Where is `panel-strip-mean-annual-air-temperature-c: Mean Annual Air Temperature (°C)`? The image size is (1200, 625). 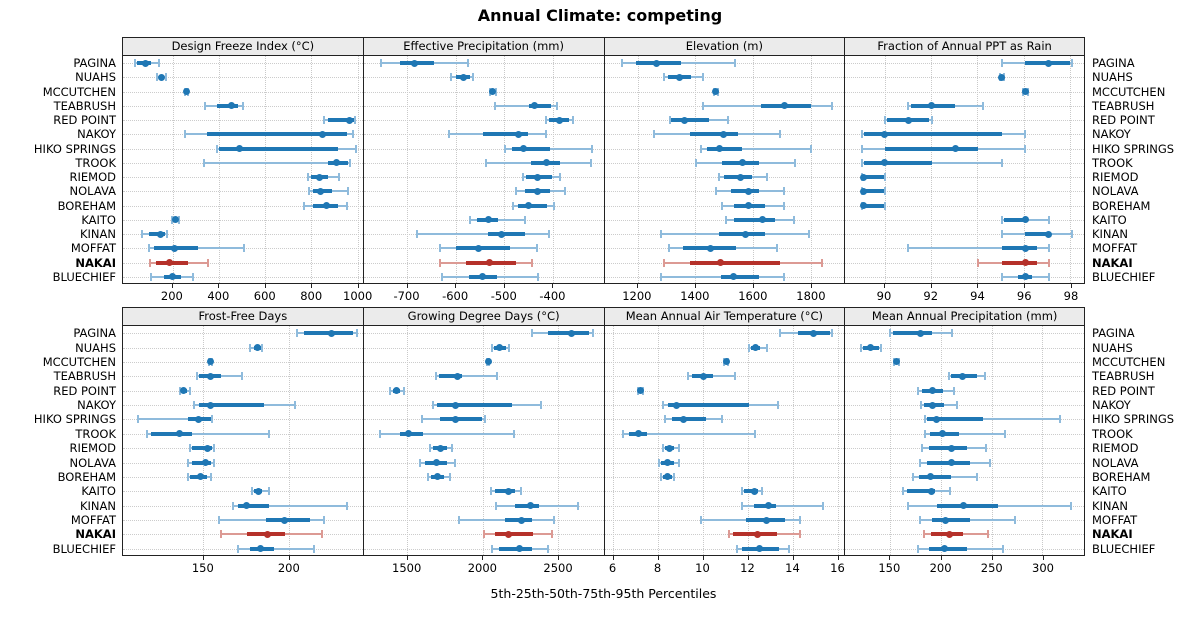
panel-strip-mean-annual-air-temperature-c: Mean Annual Air Temperature (°C) is located at coordinates (724, 316).